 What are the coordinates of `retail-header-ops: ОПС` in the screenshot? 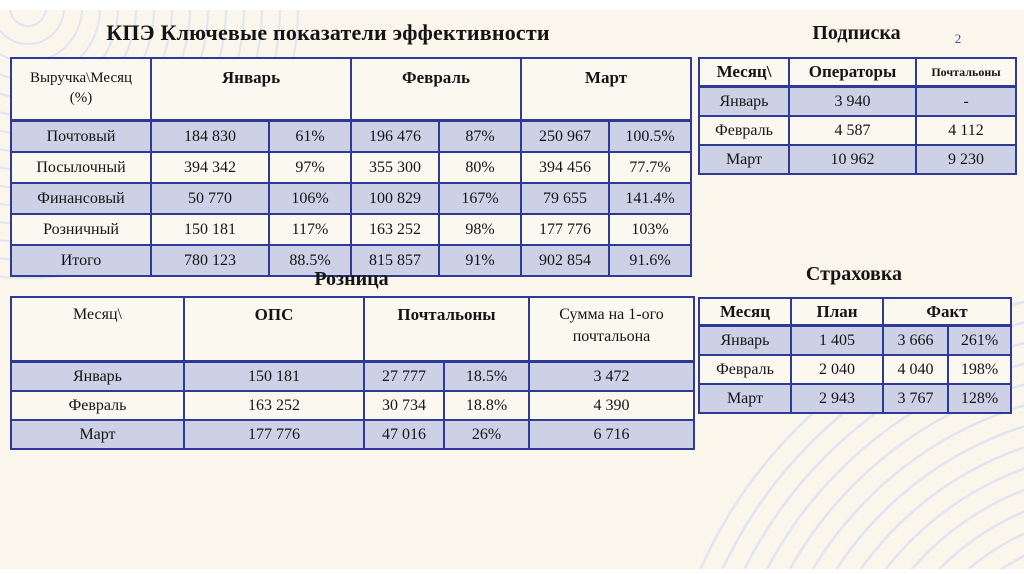 It's located at (274, 329).